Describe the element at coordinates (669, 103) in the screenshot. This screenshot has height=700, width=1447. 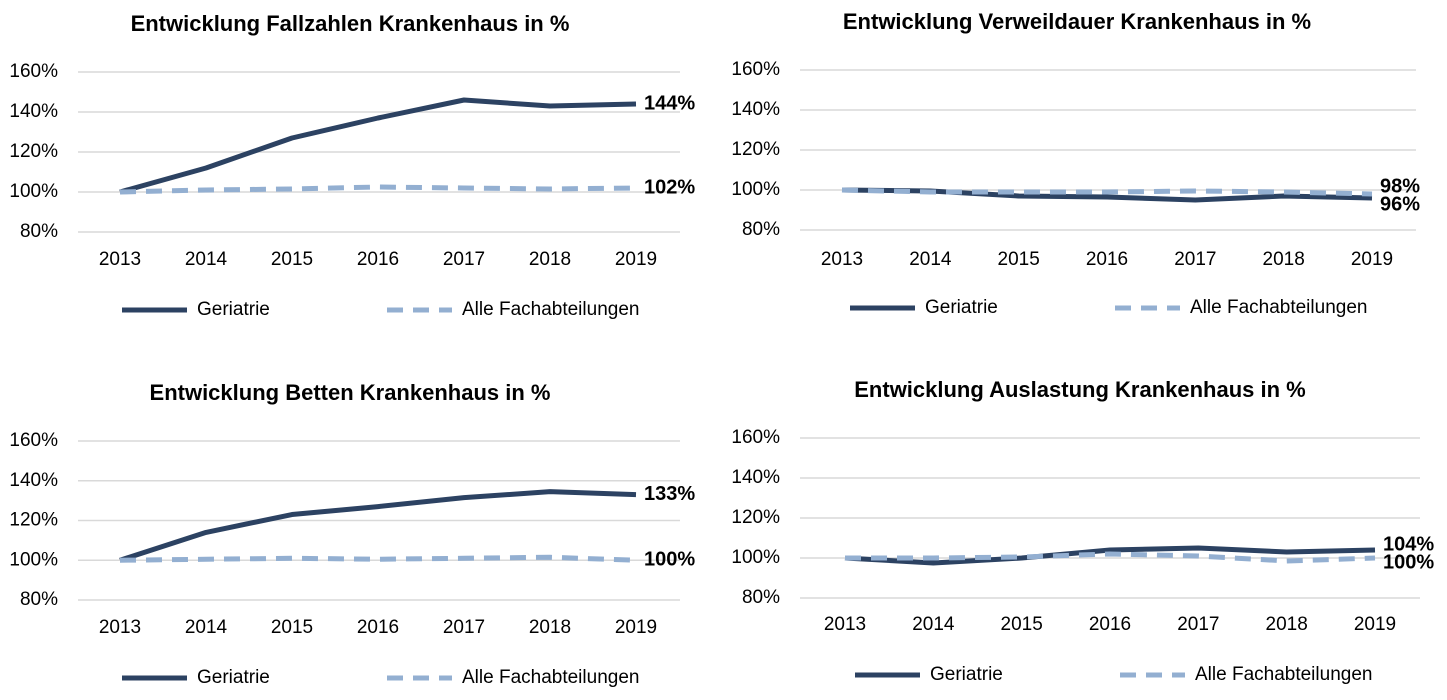
I see `value-label: 144%` at that location.